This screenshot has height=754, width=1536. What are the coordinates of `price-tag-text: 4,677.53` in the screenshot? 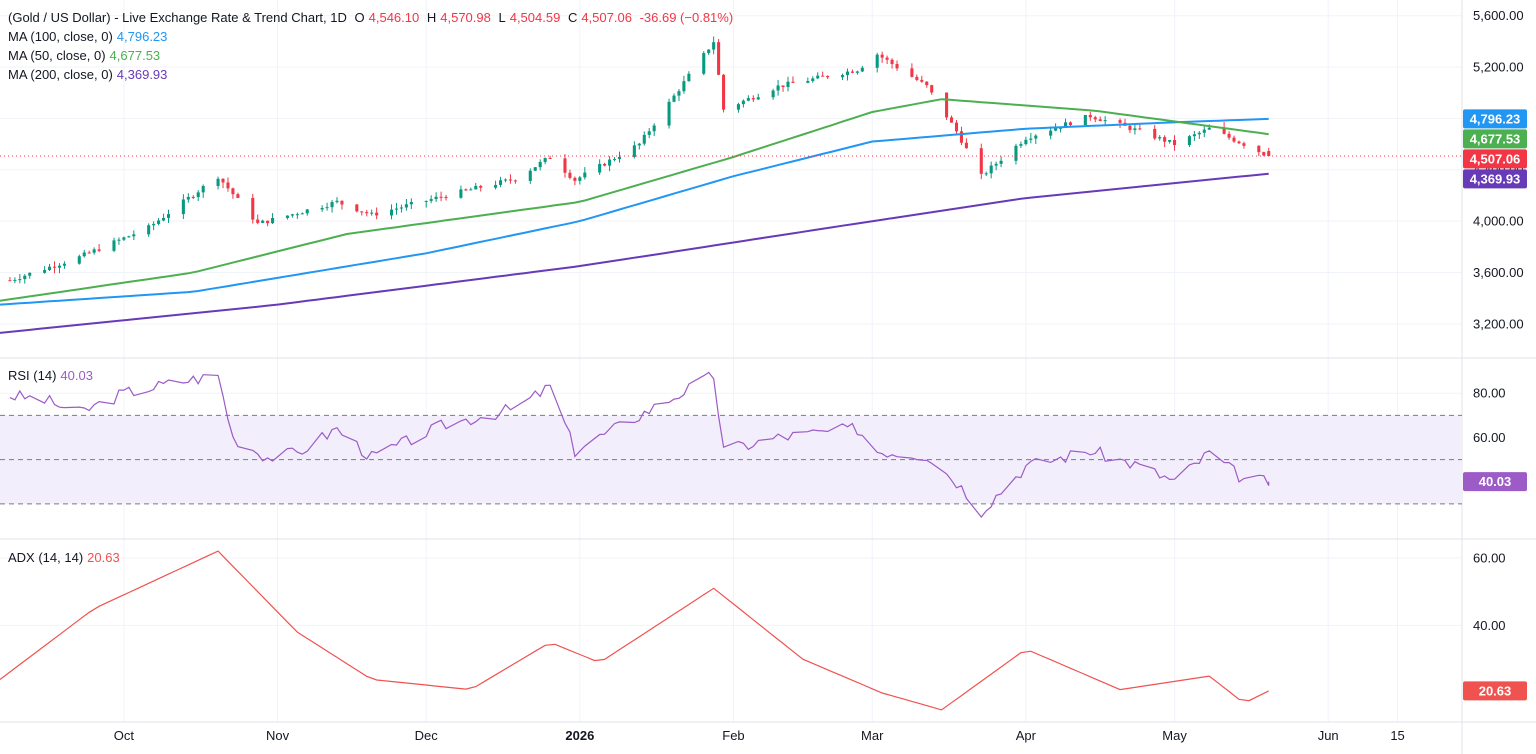 It's located at (1495, 138).